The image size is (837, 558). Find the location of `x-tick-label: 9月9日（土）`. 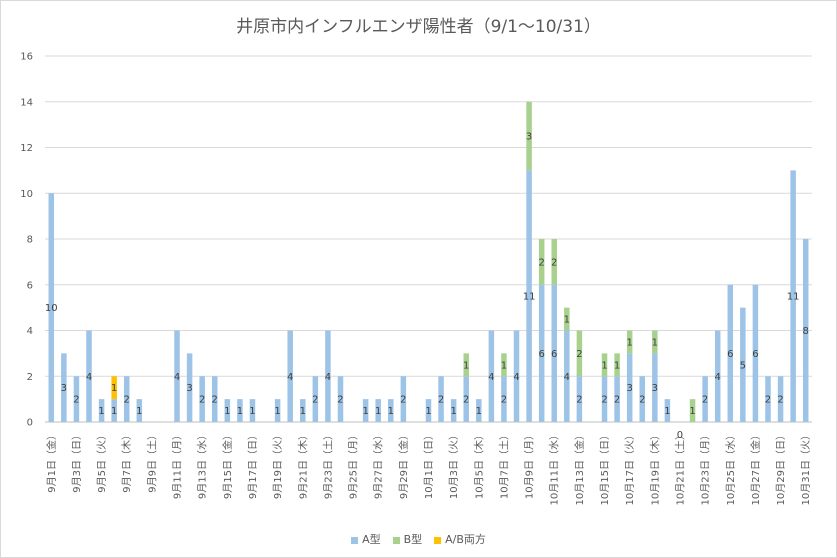

x-tick-label: 9月9日（土） is located at coordinates (151, 461).